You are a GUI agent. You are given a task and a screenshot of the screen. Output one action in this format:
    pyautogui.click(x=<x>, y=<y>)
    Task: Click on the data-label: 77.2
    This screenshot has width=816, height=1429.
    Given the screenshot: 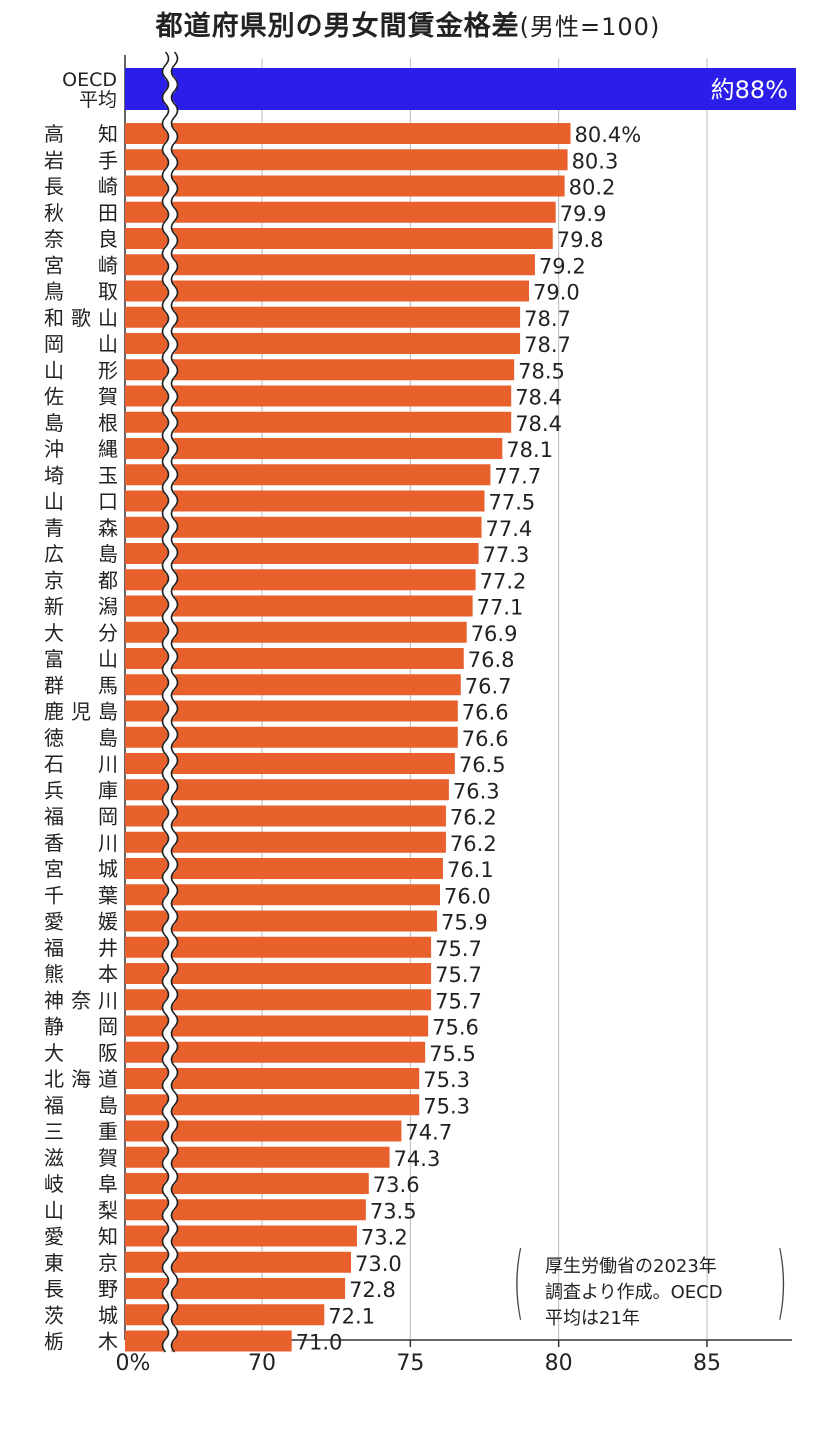 What is the action you would take?
    pyautogui.click(x=503, y=581)
    